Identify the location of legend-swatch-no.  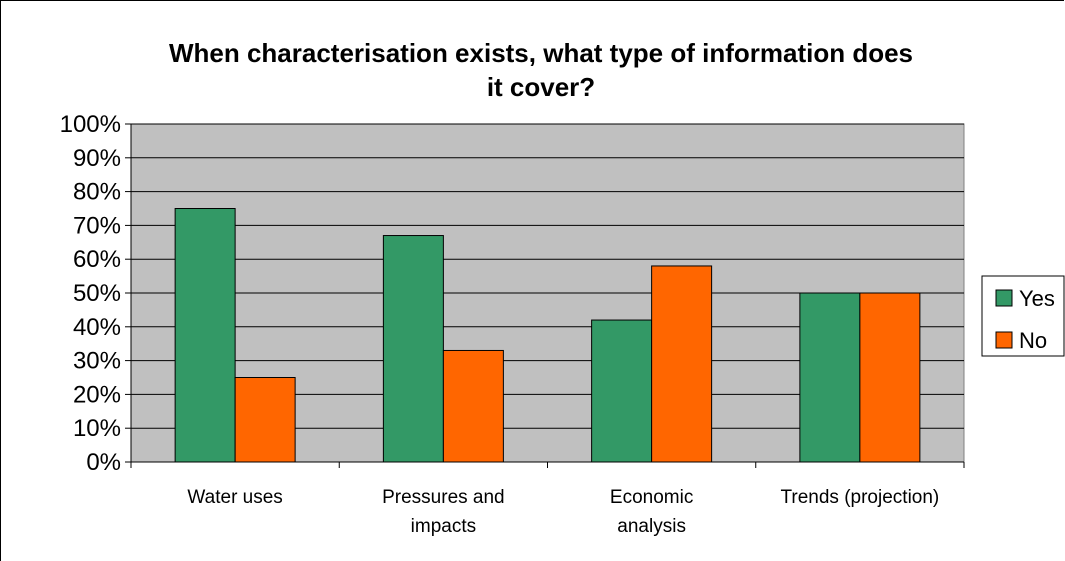
(1004, 340).